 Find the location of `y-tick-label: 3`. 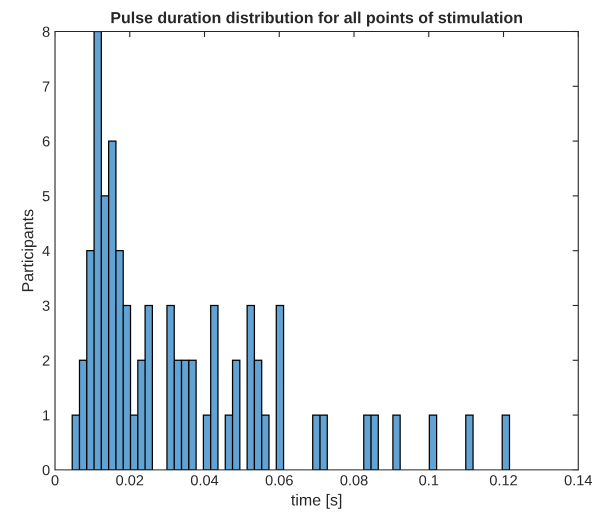

y-tick-label: 3 is located at coordinates (46, 305).